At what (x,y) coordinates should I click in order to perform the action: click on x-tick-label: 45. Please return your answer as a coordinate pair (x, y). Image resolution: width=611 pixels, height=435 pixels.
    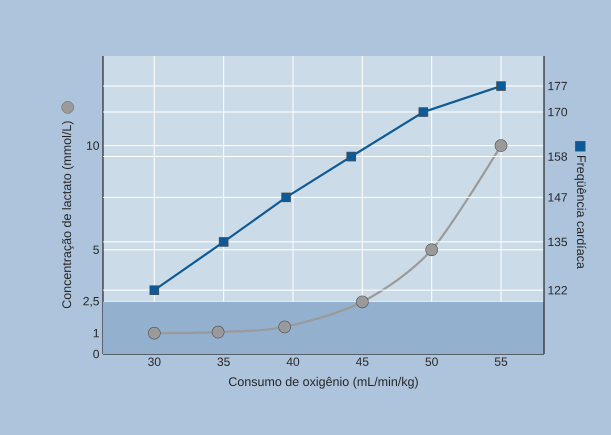
    Looking at the image, I should click on (362, 362).